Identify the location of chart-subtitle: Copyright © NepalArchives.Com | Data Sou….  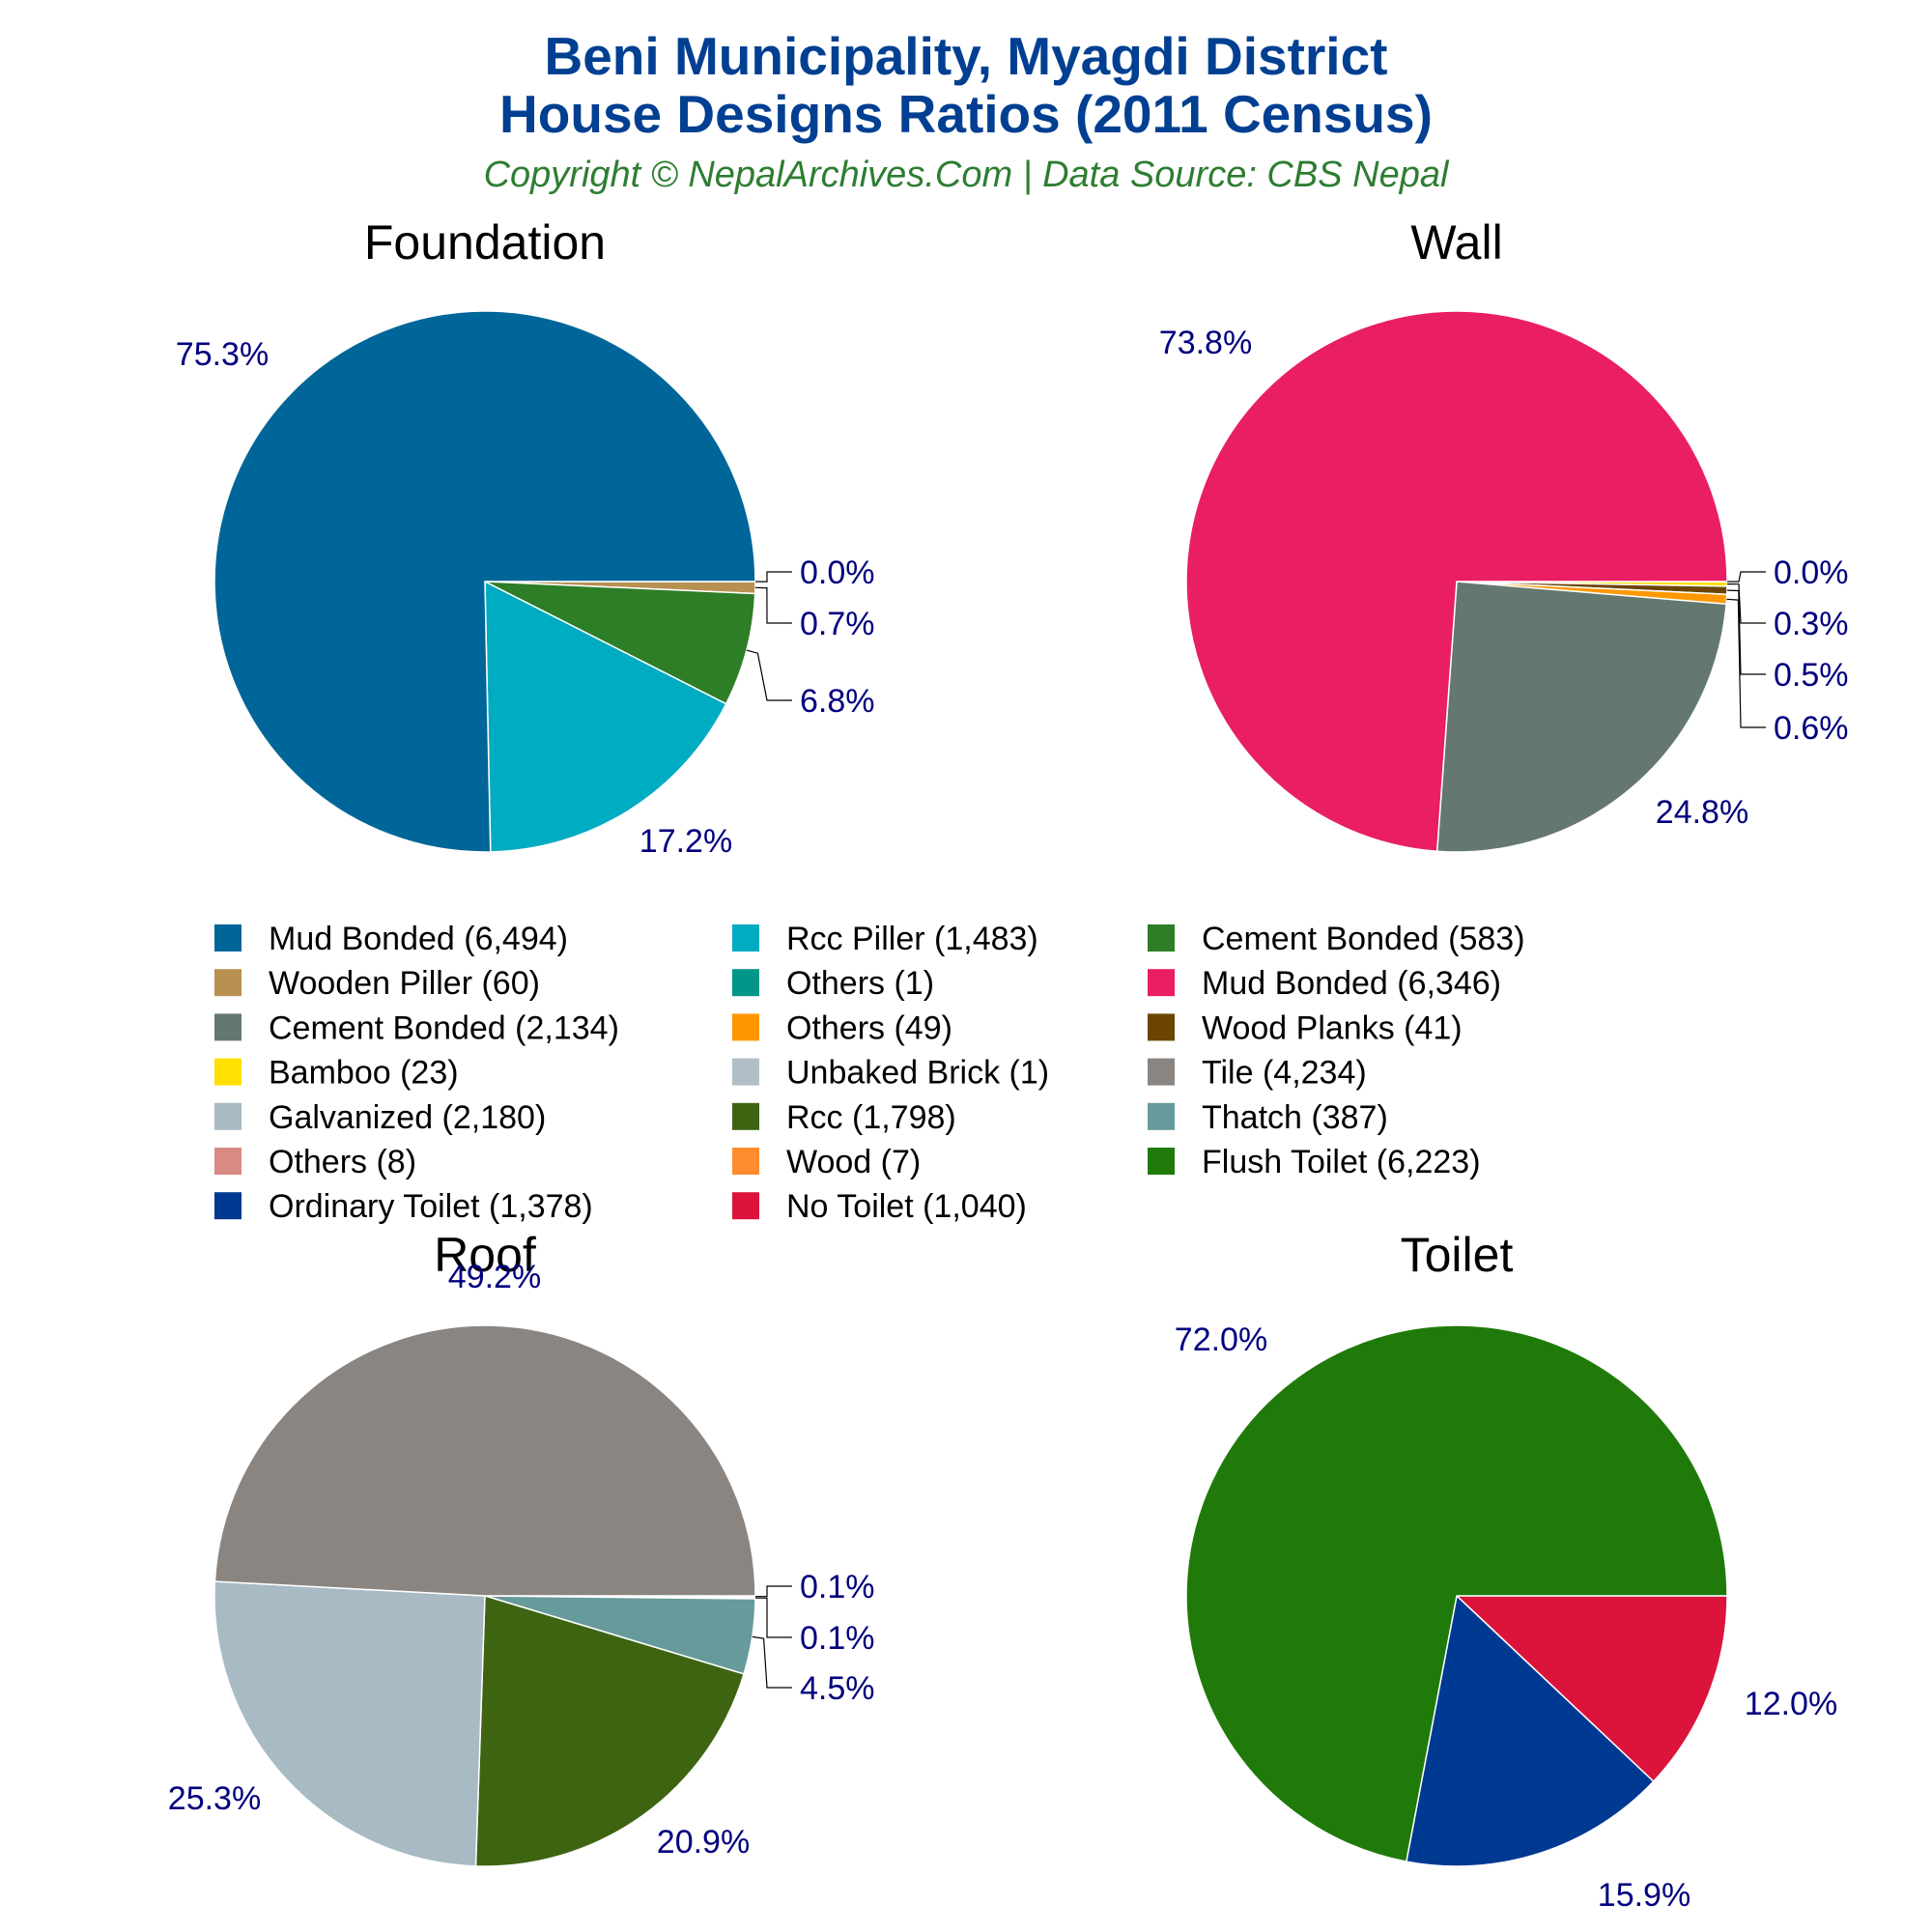
(967, 175).